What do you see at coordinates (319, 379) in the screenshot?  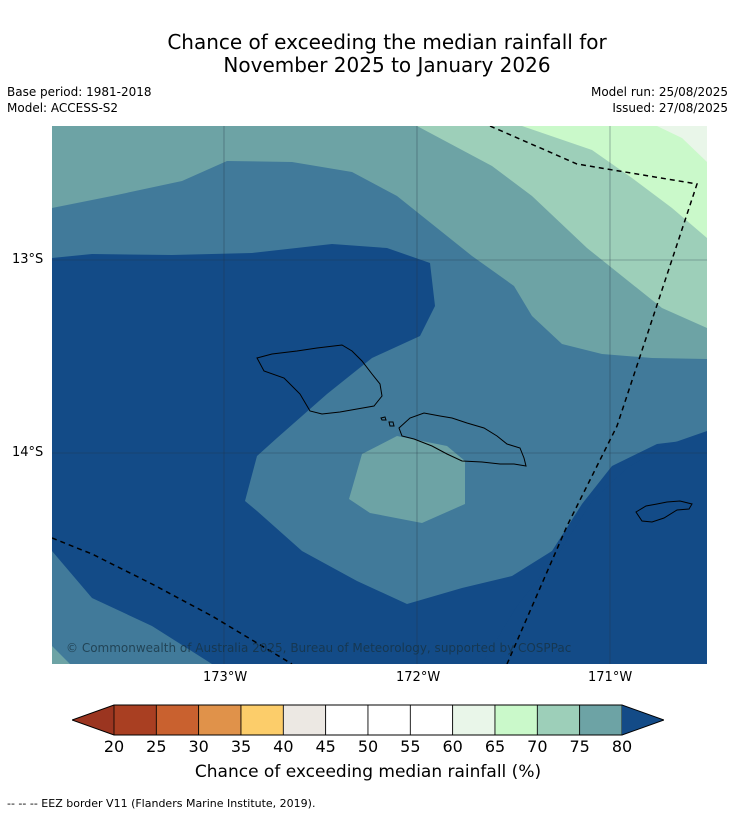 I see `island-upolu-west` at bounding box center [319, 379].